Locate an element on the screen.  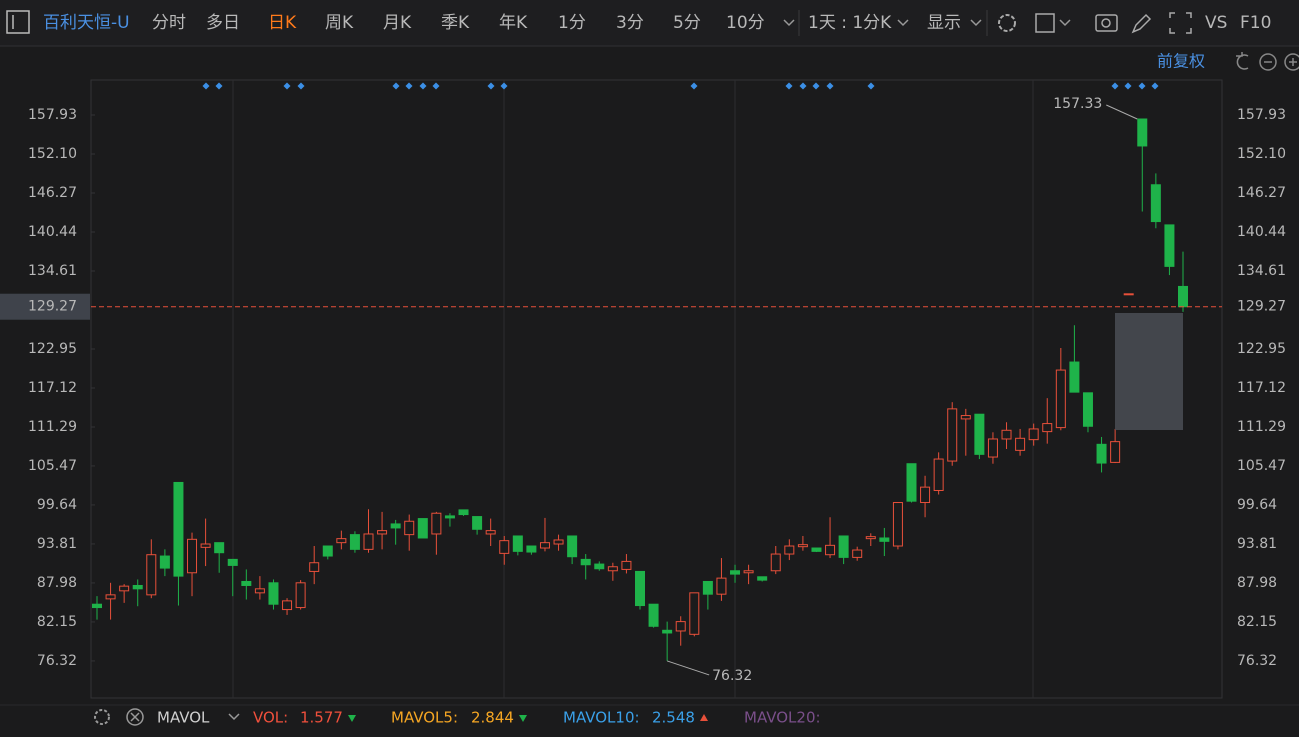
camera-icon is located at coordinates (1106, 23).